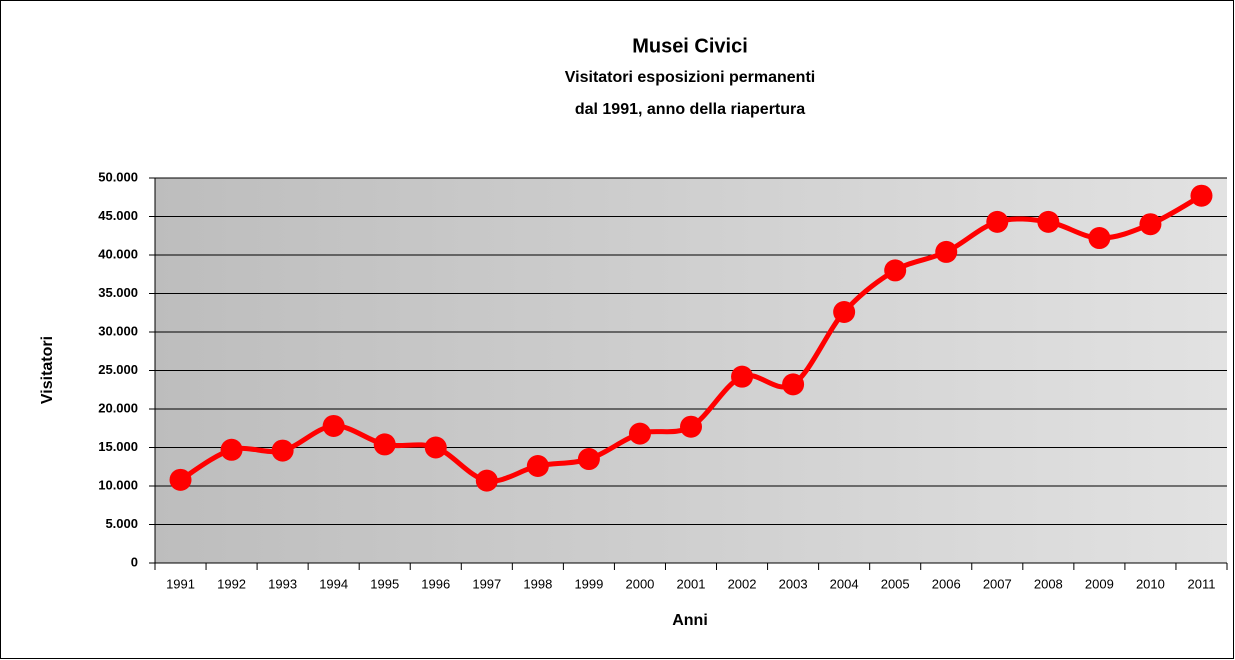 Image resolution: width=1235 pixels, height=660 pixels. What do you see at coordinates (118, 446) in the screenshot?
I see `y-tick-label: 15.000` at bounding box center [118, 446].